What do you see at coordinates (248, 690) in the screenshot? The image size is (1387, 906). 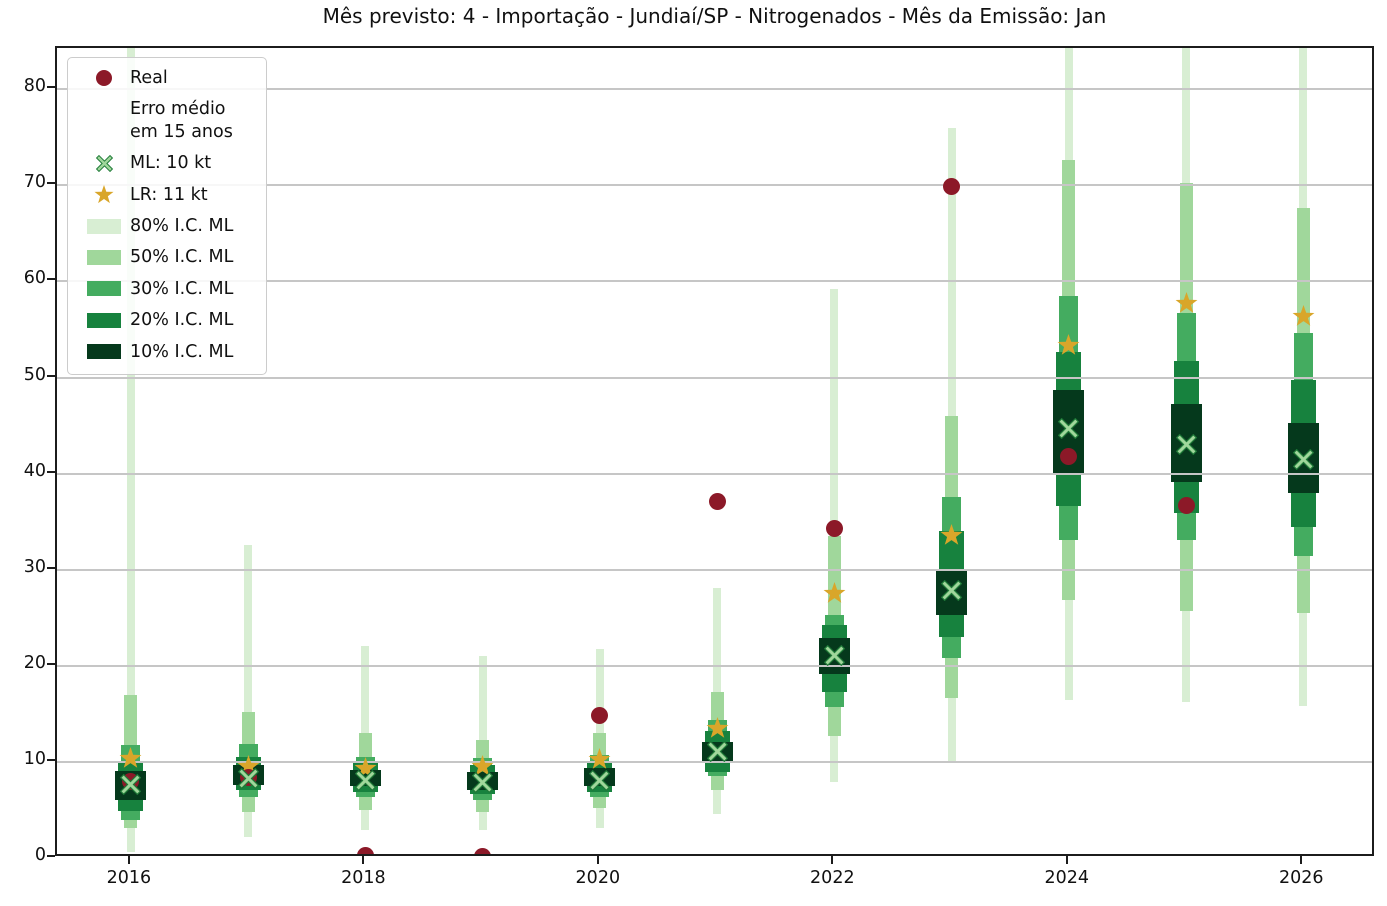 I see `ci-band-80-2017` at bounding box center [248, 690].